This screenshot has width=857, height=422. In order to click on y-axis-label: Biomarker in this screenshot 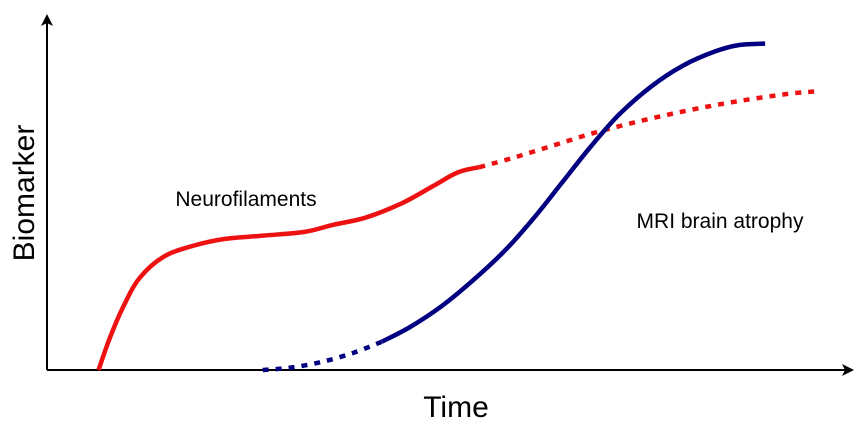, I will do `click(24, 193)`.